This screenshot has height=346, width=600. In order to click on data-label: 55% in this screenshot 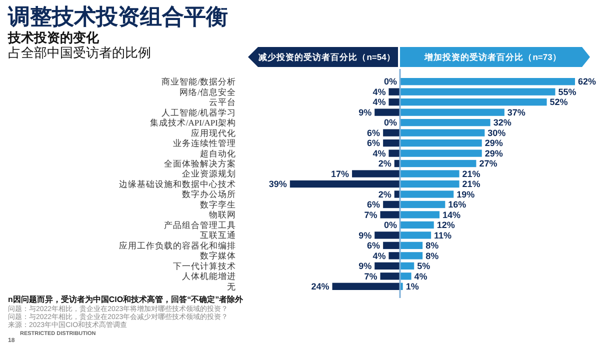, I will do `click(567, 91)`.